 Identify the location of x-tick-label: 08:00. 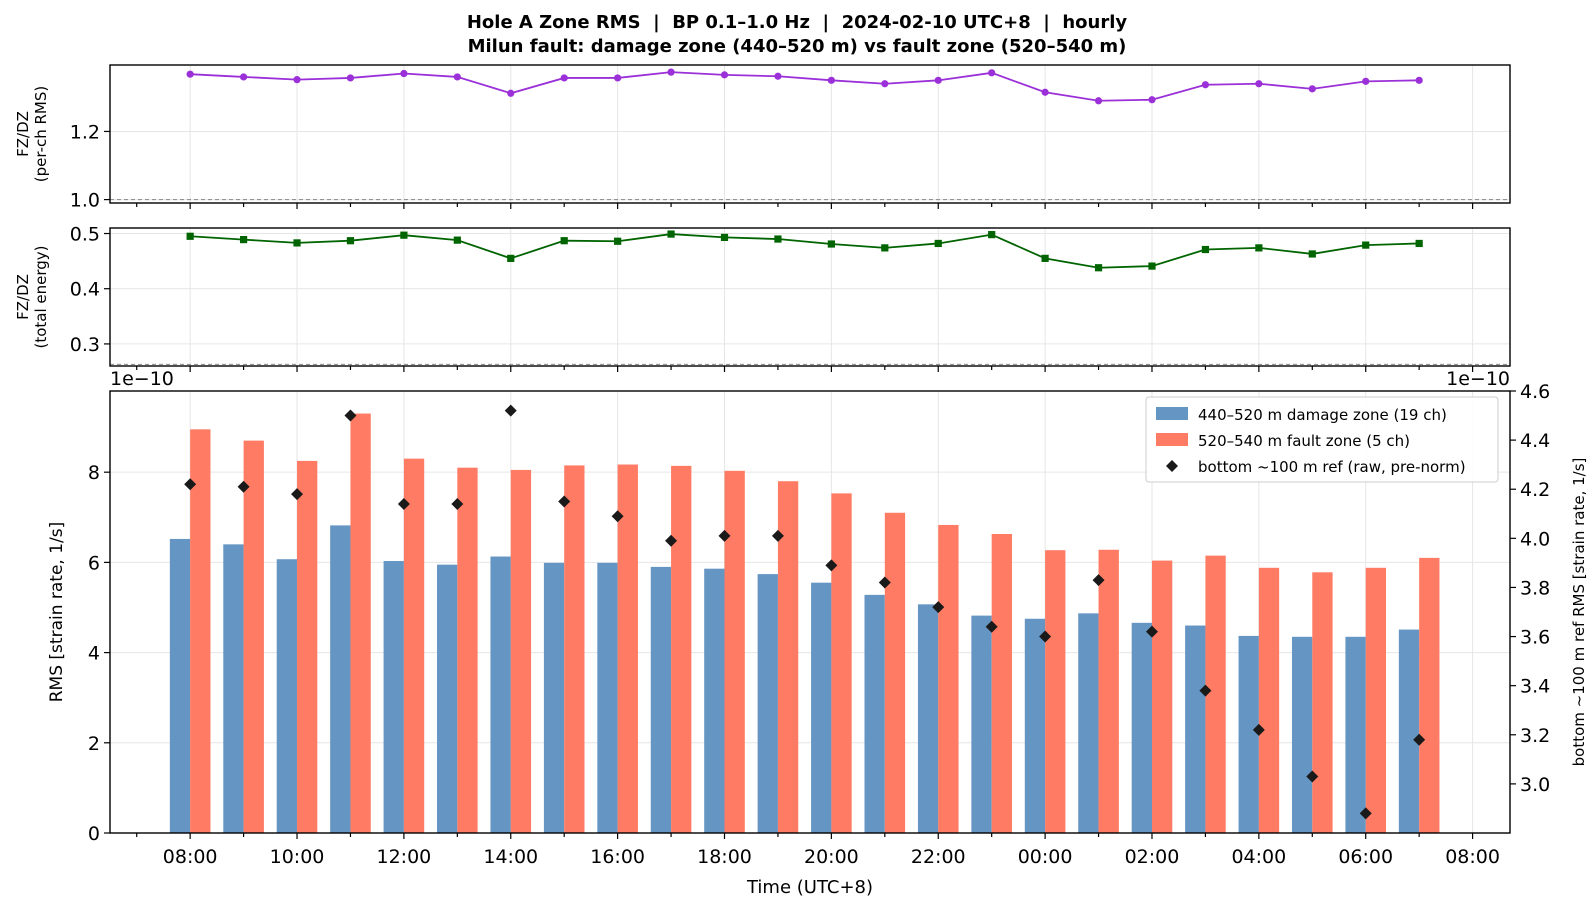
(190, 857).